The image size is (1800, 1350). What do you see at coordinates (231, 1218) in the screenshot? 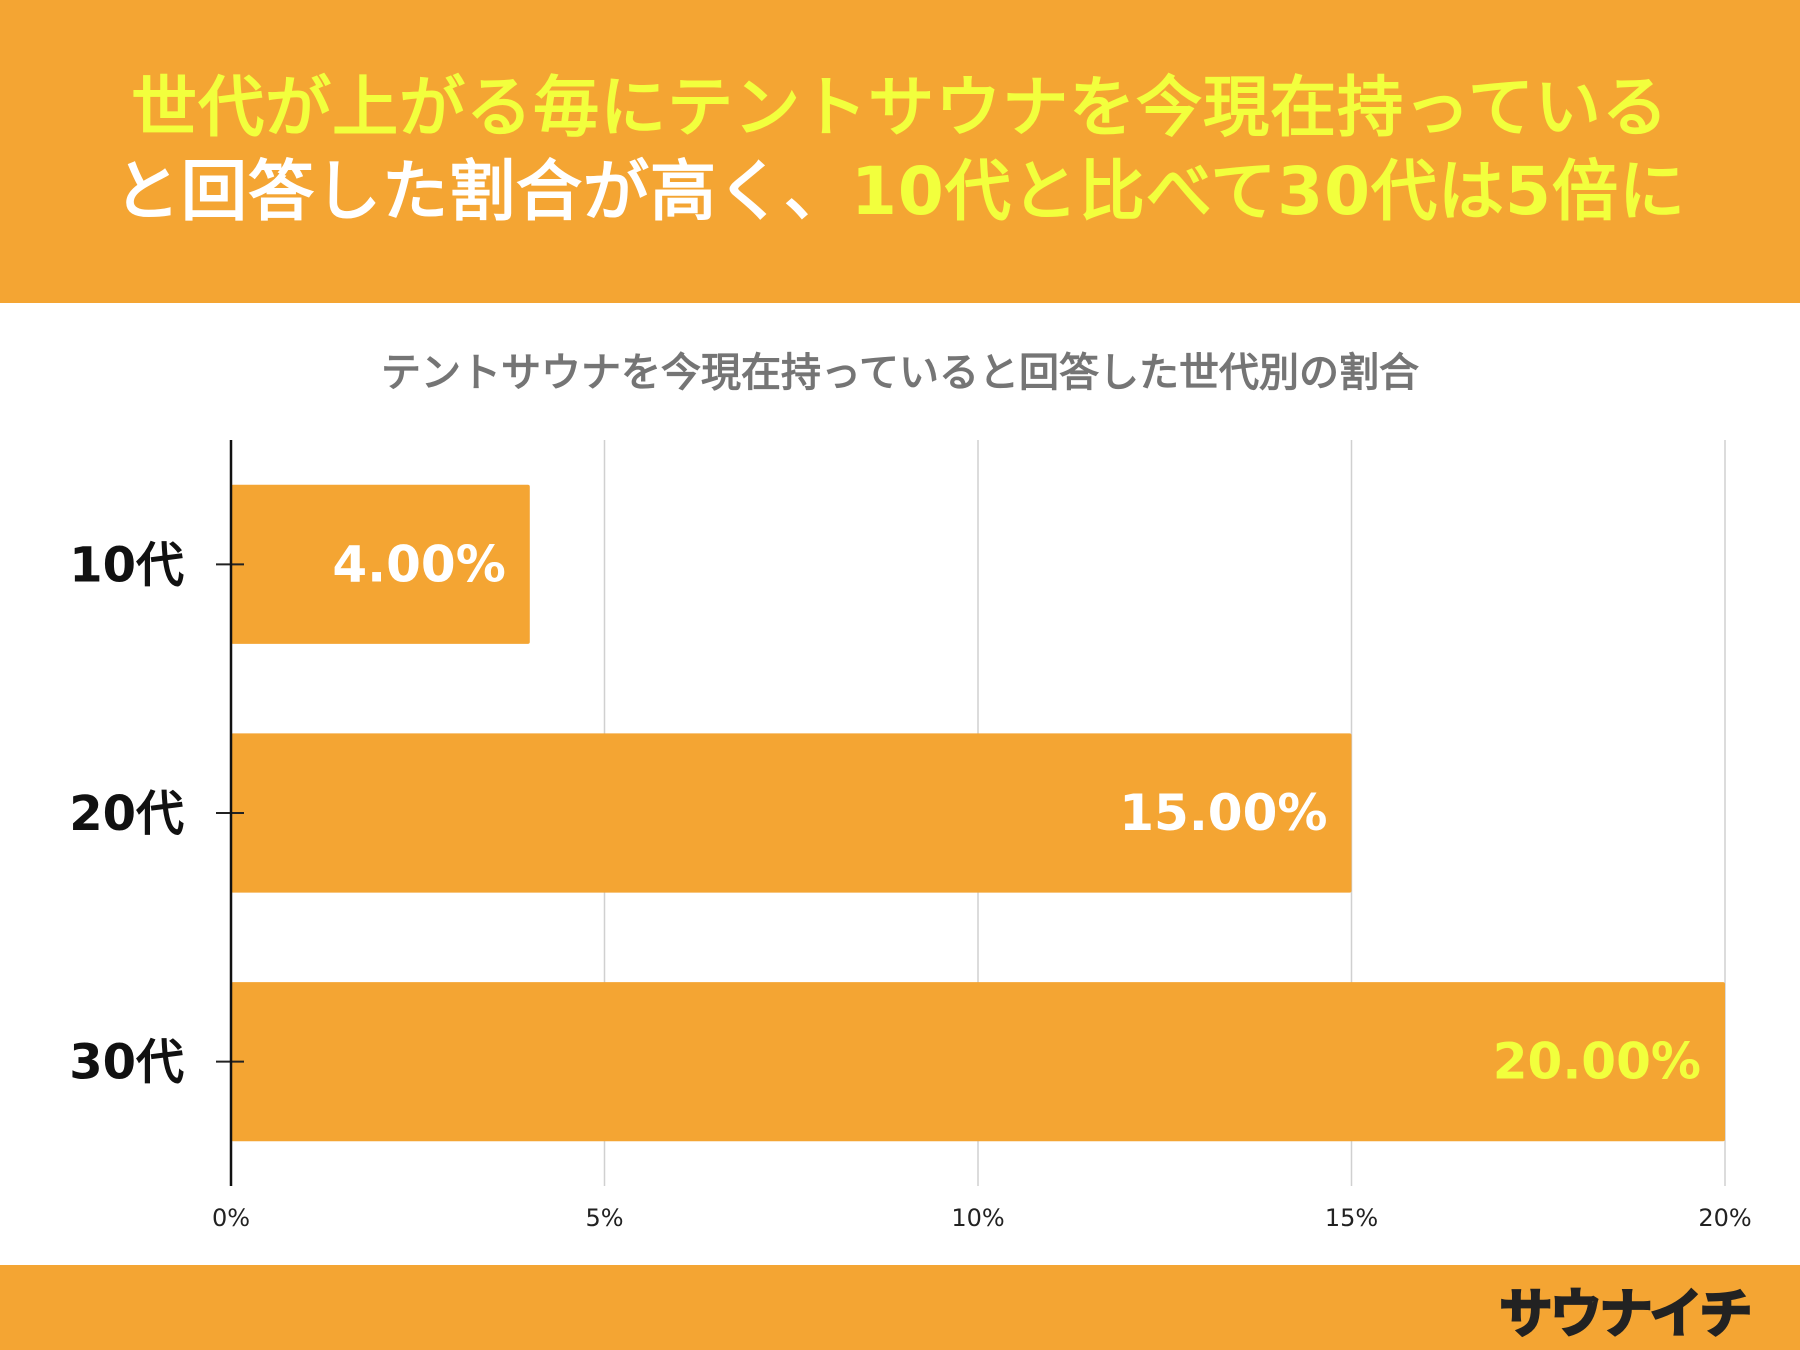
I see `x-tick-label: 0%` at bounding box center [231, 1218].